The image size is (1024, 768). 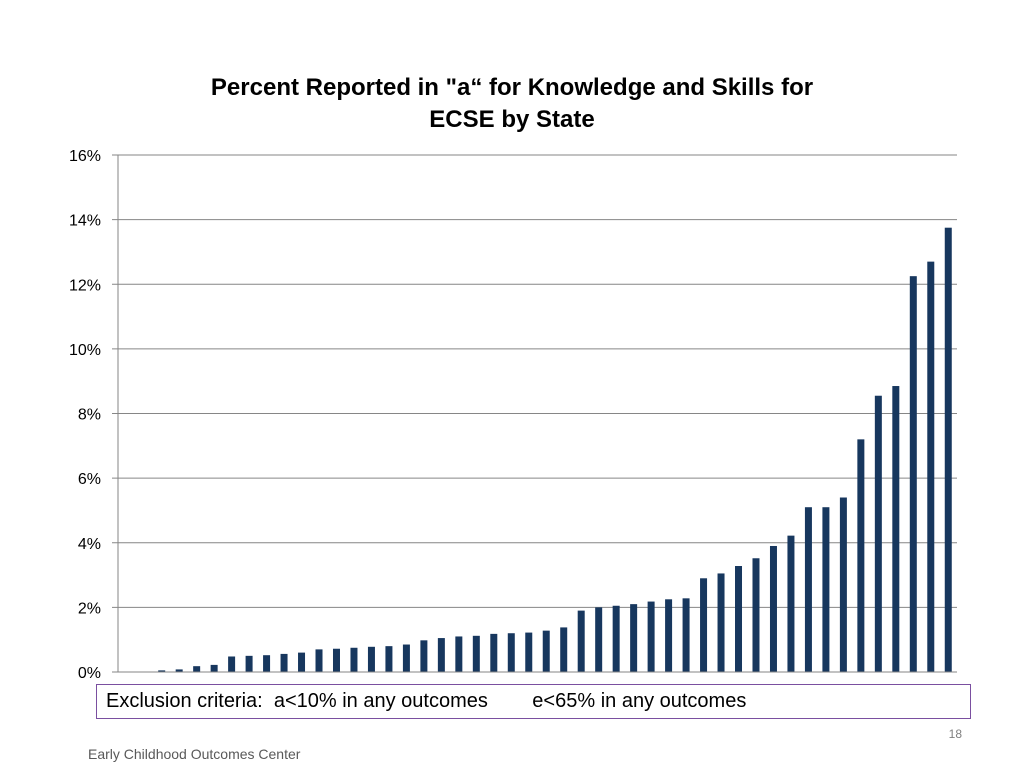 What do you see at coordinates (85, 156) in the screenshot?
I see `y-tick-label: 16%` at bounding box center [85, 156].